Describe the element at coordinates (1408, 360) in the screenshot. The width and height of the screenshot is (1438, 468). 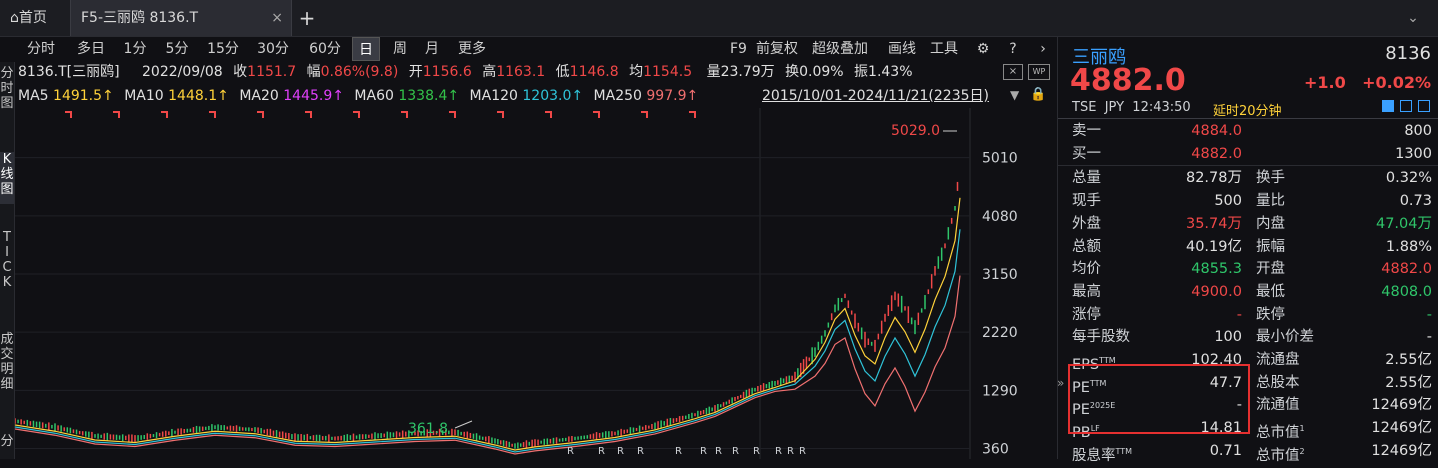
I see `row-value-2: 2.55亿` at that location.